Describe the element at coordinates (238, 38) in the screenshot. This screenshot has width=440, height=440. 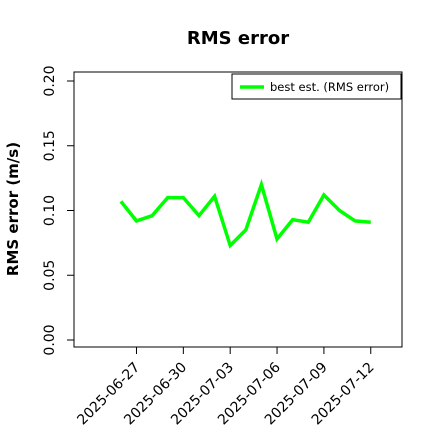
I see `chart-title: RMS error` at that location.